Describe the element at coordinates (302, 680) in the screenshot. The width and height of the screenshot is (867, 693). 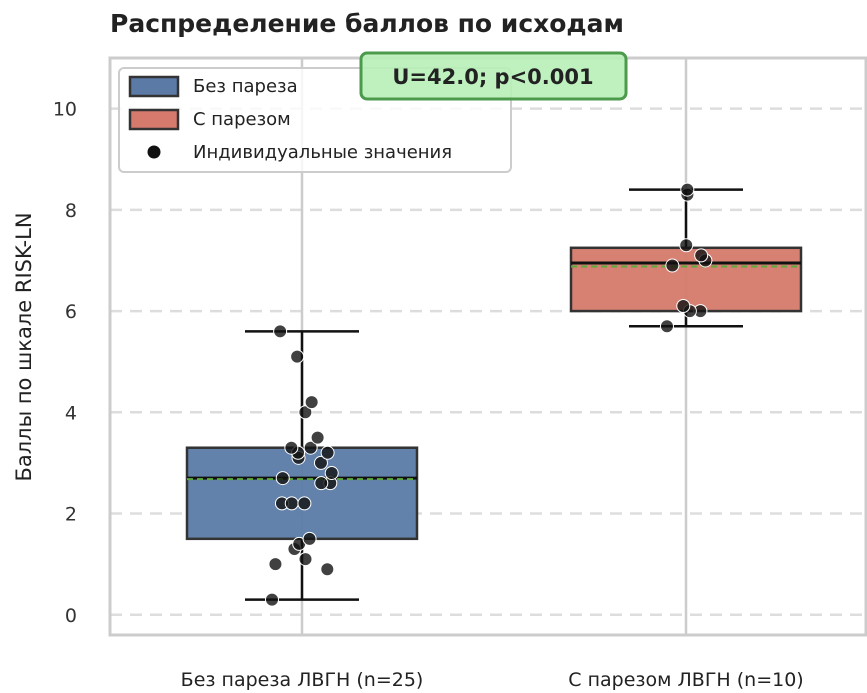
I see `x-category-label: Без пареза ЛВГН (n=25)` at that location.